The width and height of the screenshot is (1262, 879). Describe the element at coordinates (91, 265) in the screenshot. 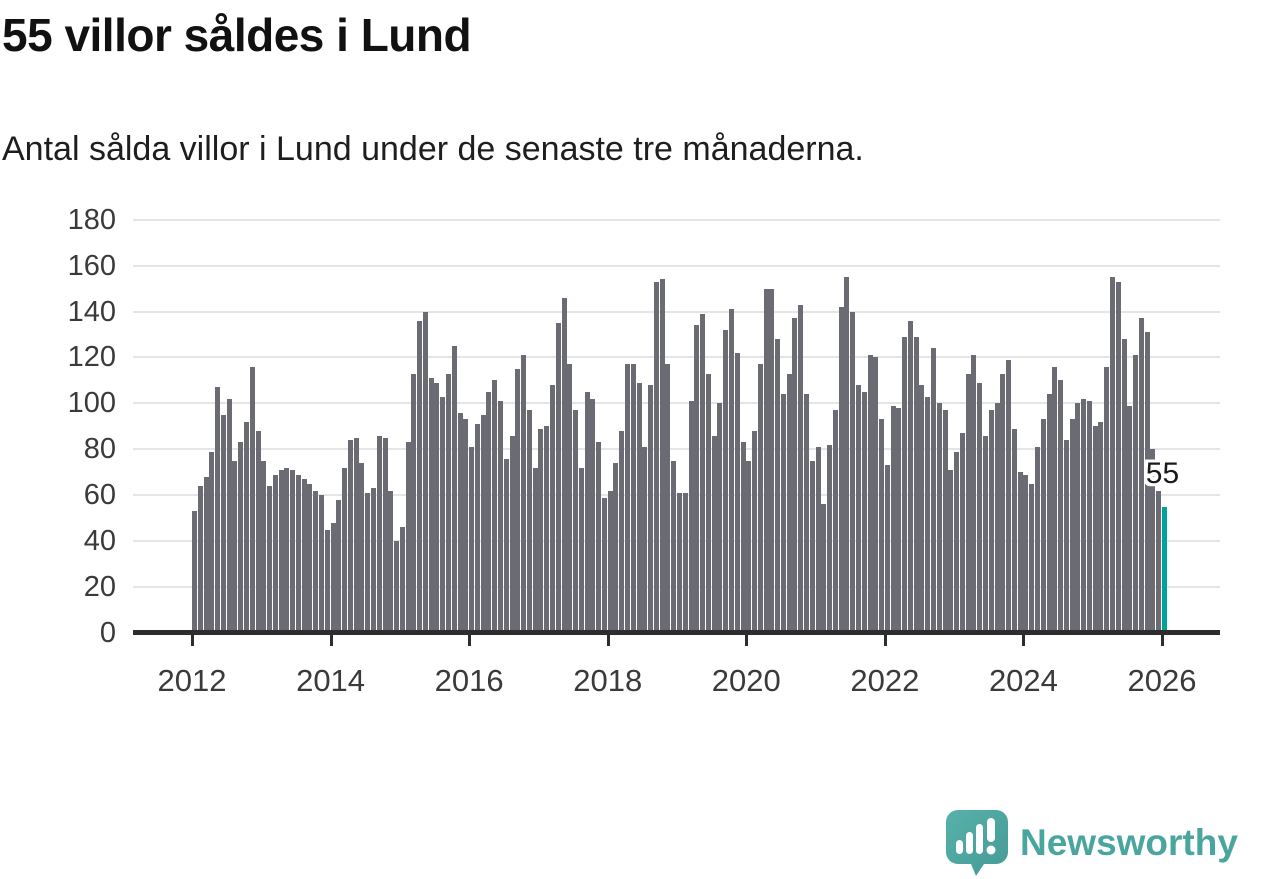

I see `y-tick-label-160: 160` at that location.